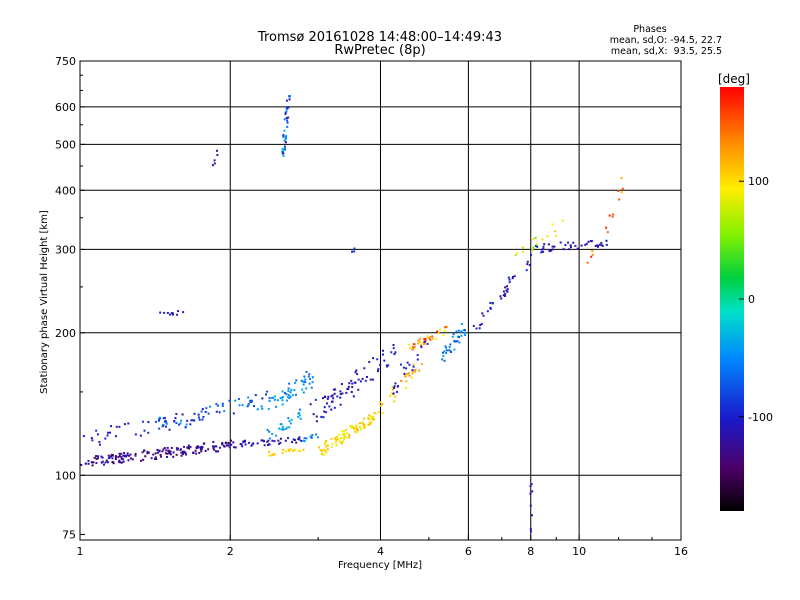 Image resolution: width=800 pixels, height=600 pixels. I want to click on stats-line-x: mean, sd,X: 93.5, 25.5, so click(666, 51).